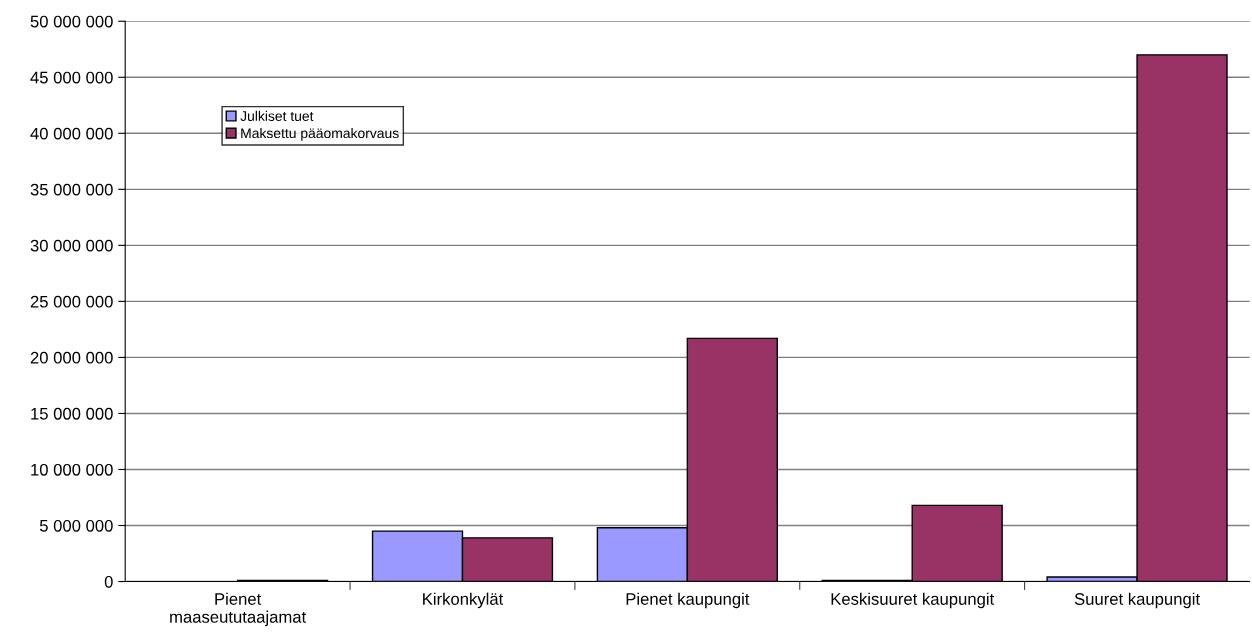 The width and height of the screenshot is (1252, 644). What do you see at coordinates (76, 525) in the screenshot?
I see `y-tick-label: 5 000 000` at bounding box center [76, 525].